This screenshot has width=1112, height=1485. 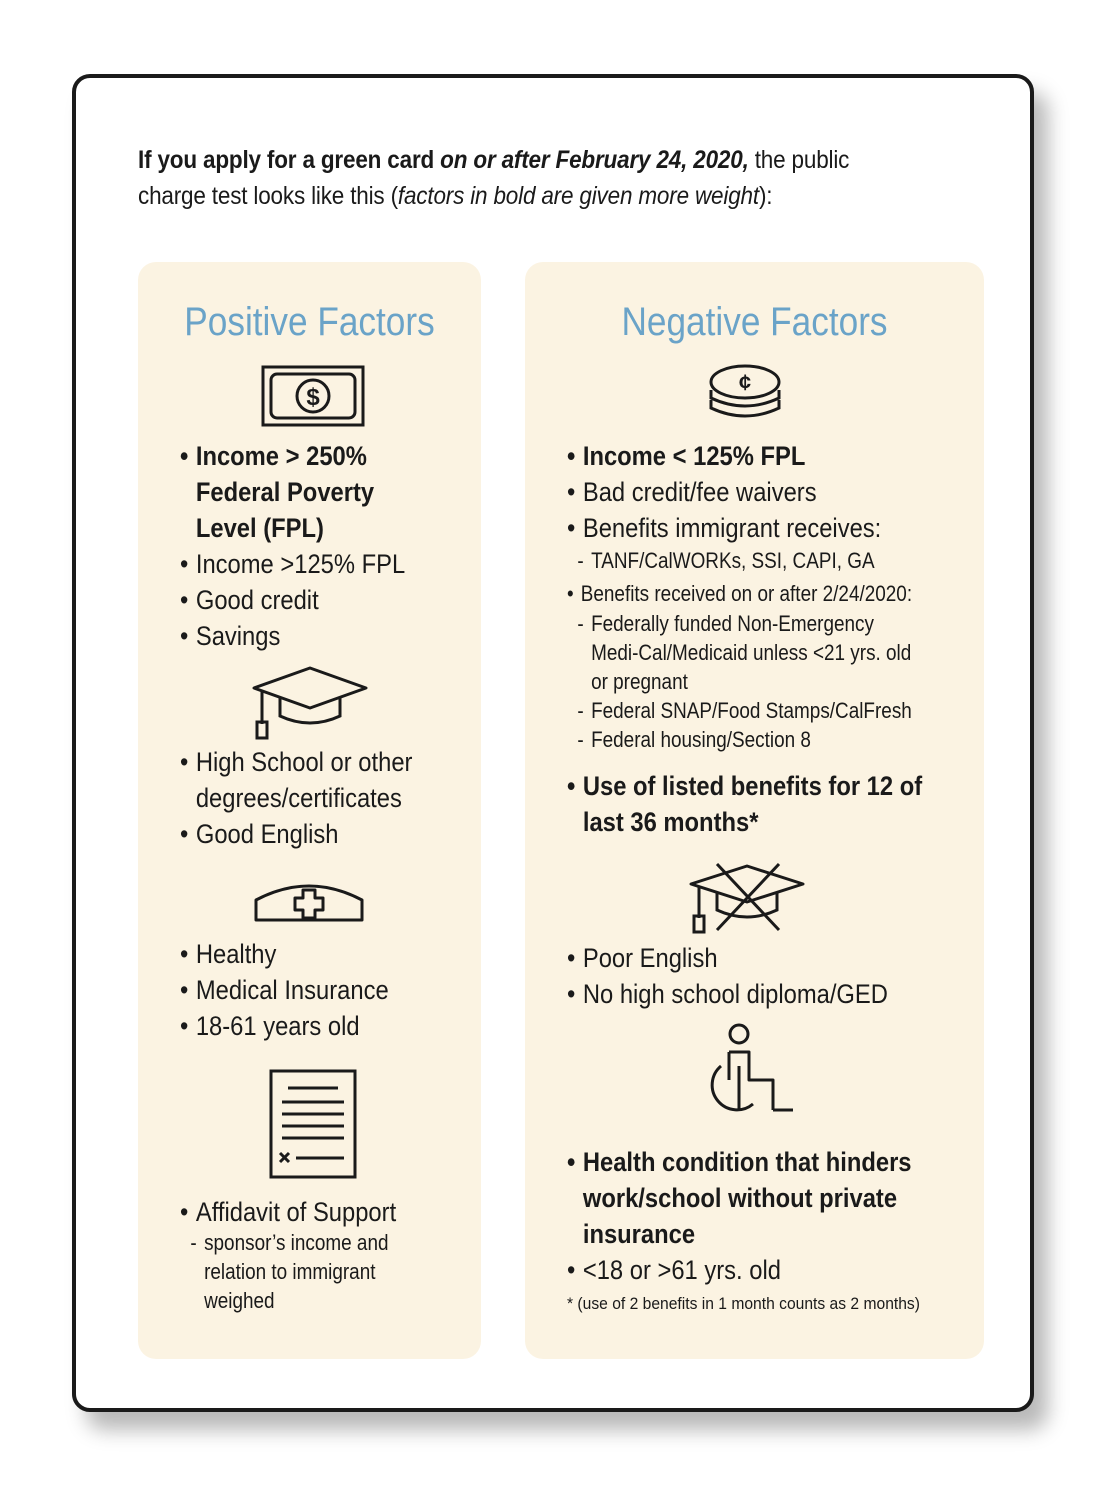 What do you see at coordinates (739, 1270) in the screenshot?
I see `list-item: <18 or >61 yrs. old` at bounding box center [739, 1270].